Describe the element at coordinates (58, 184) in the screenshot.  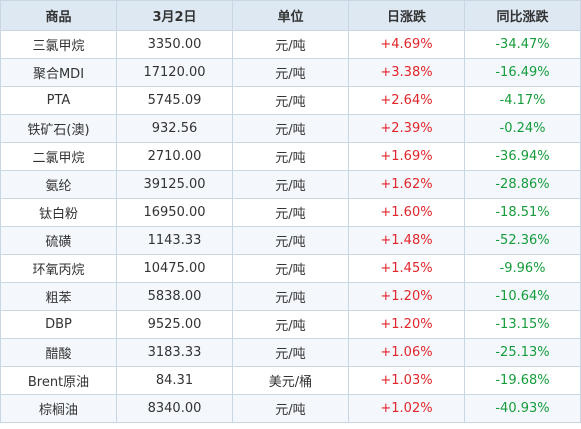
I see `commodity-cell: 氨纶` at that location.